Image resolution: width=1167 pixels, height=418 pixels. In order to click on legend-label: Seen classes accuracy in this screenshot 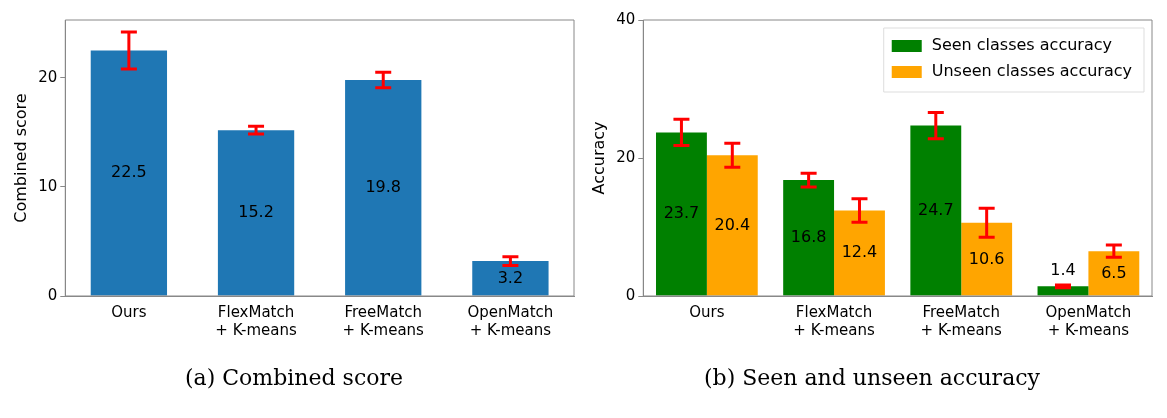, I will do `click(1021, 45)`.